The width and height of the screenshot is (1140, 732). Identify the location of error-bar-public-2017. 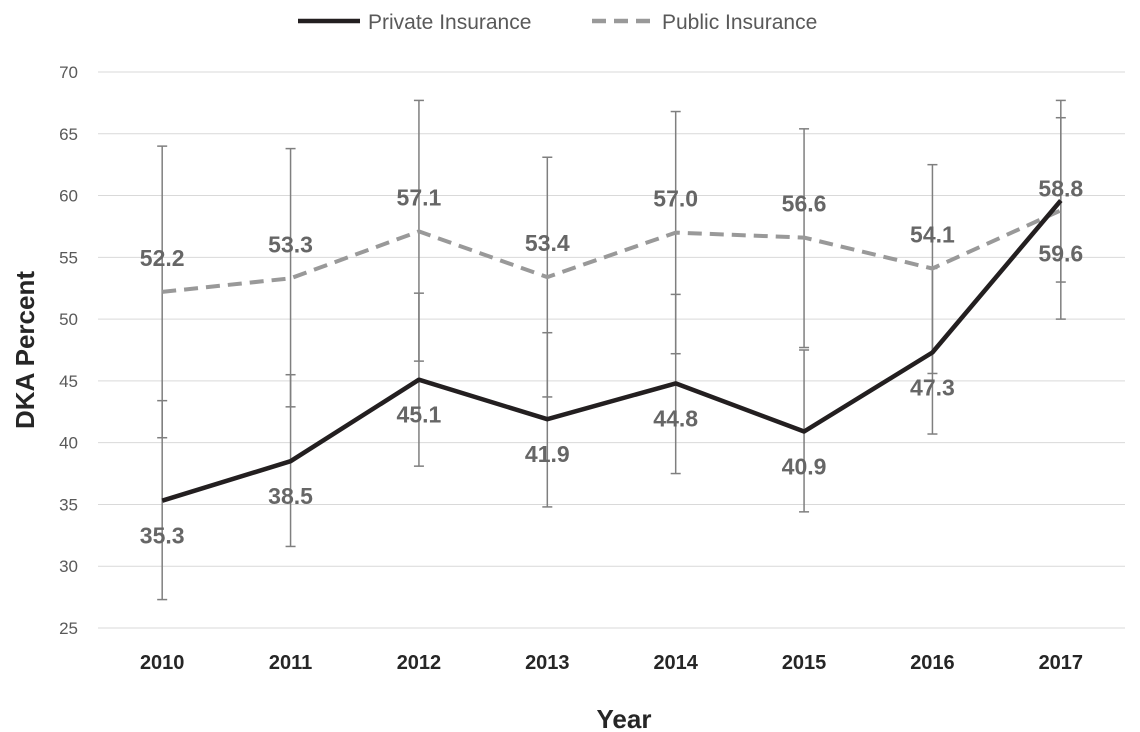
(1060, 199).